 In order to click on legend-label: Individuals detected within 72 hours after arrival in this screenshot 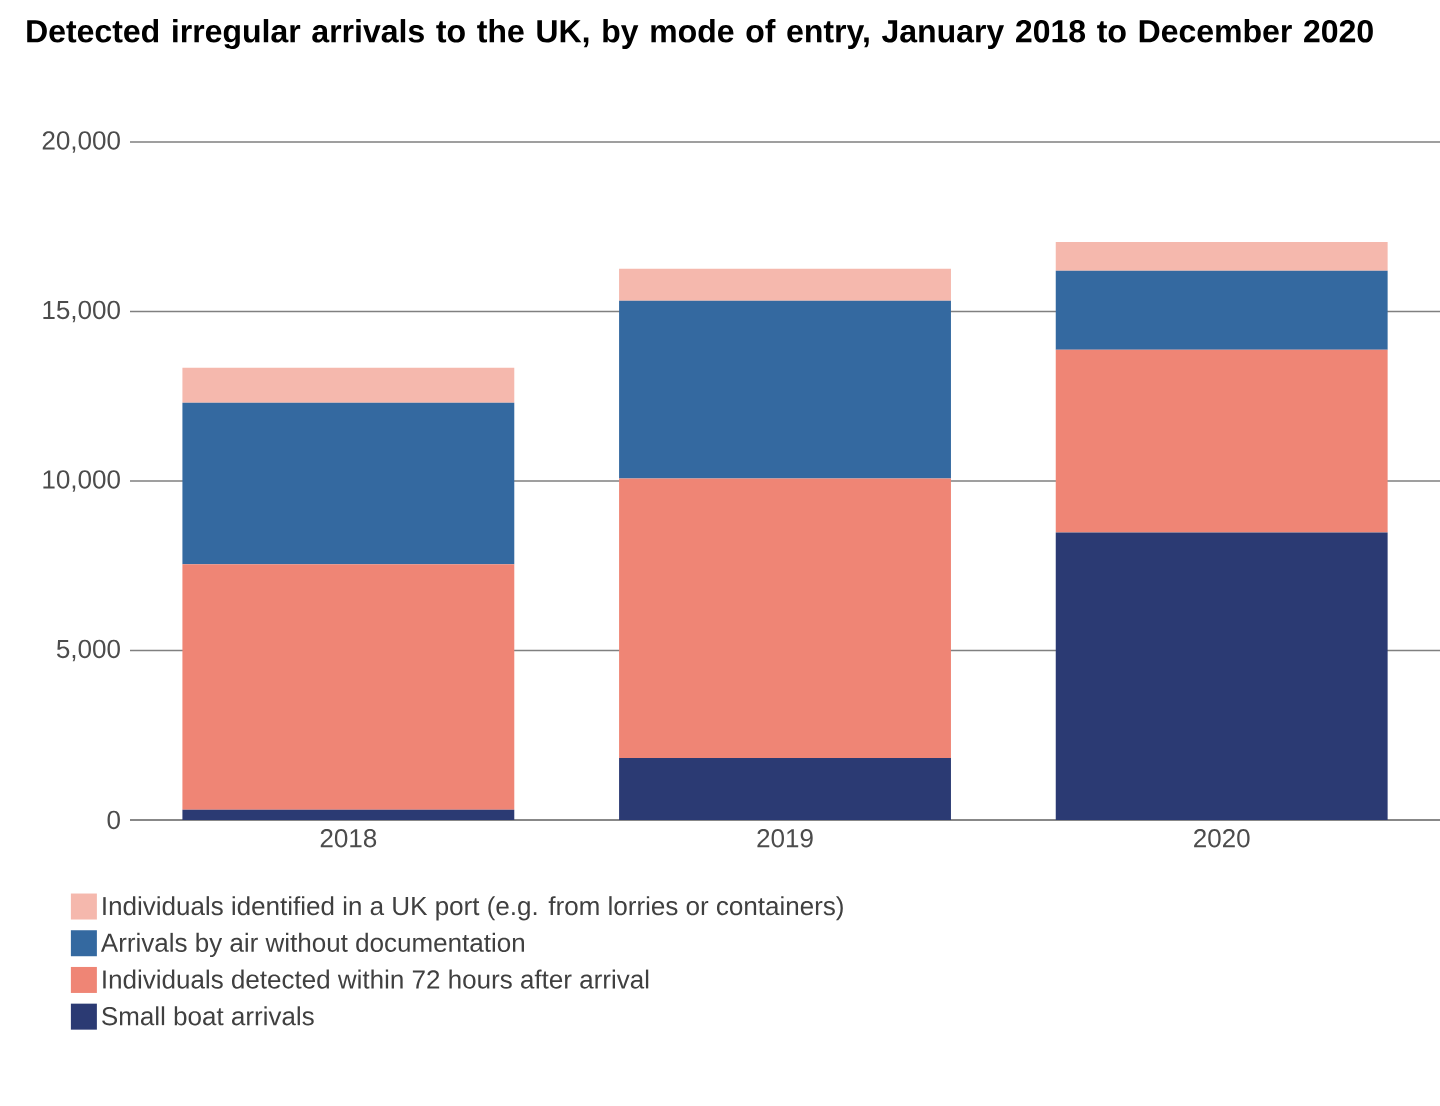, I will do `click(376, 979)`.